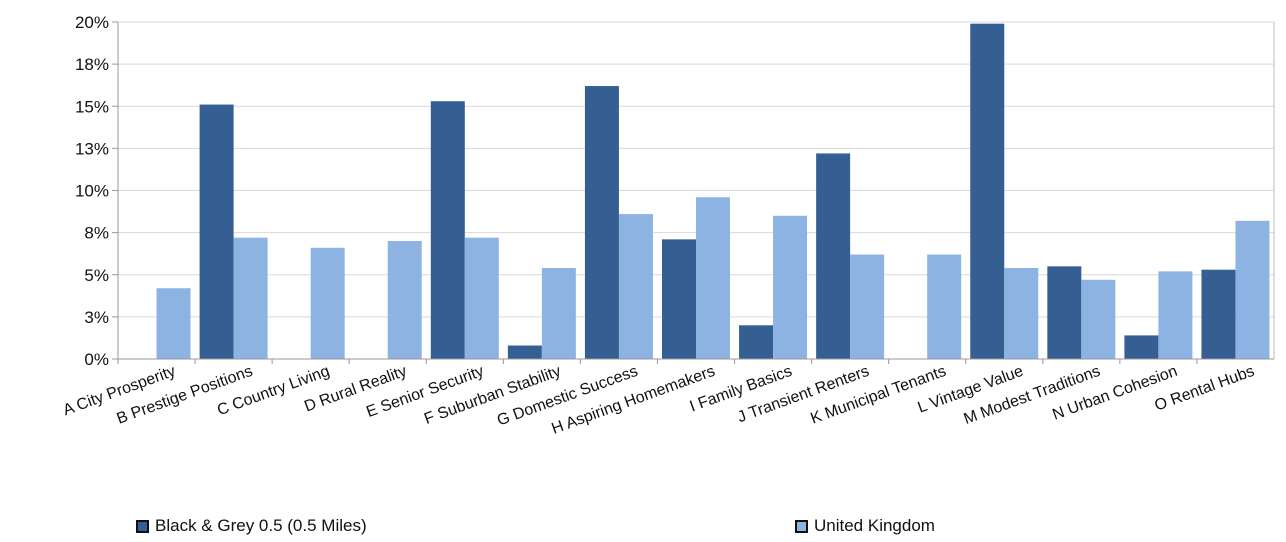 The image size is (1286, 542). Describe the element at coordinates (874, 525) in the screenshot. I see `legend-label-series-2: United Kingdom` at that location.